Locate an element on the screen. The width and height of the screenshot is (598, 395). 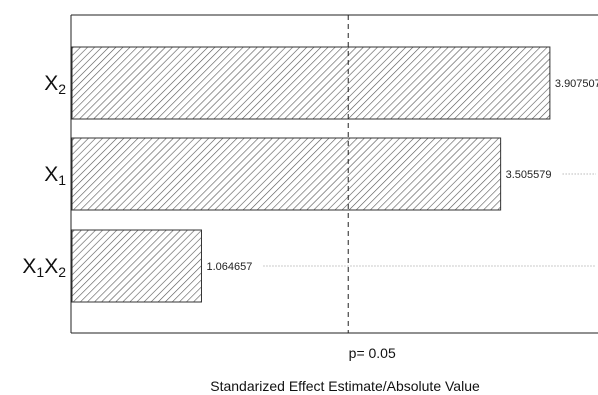
bar-x1x2 is located at coordinates (136, 266).